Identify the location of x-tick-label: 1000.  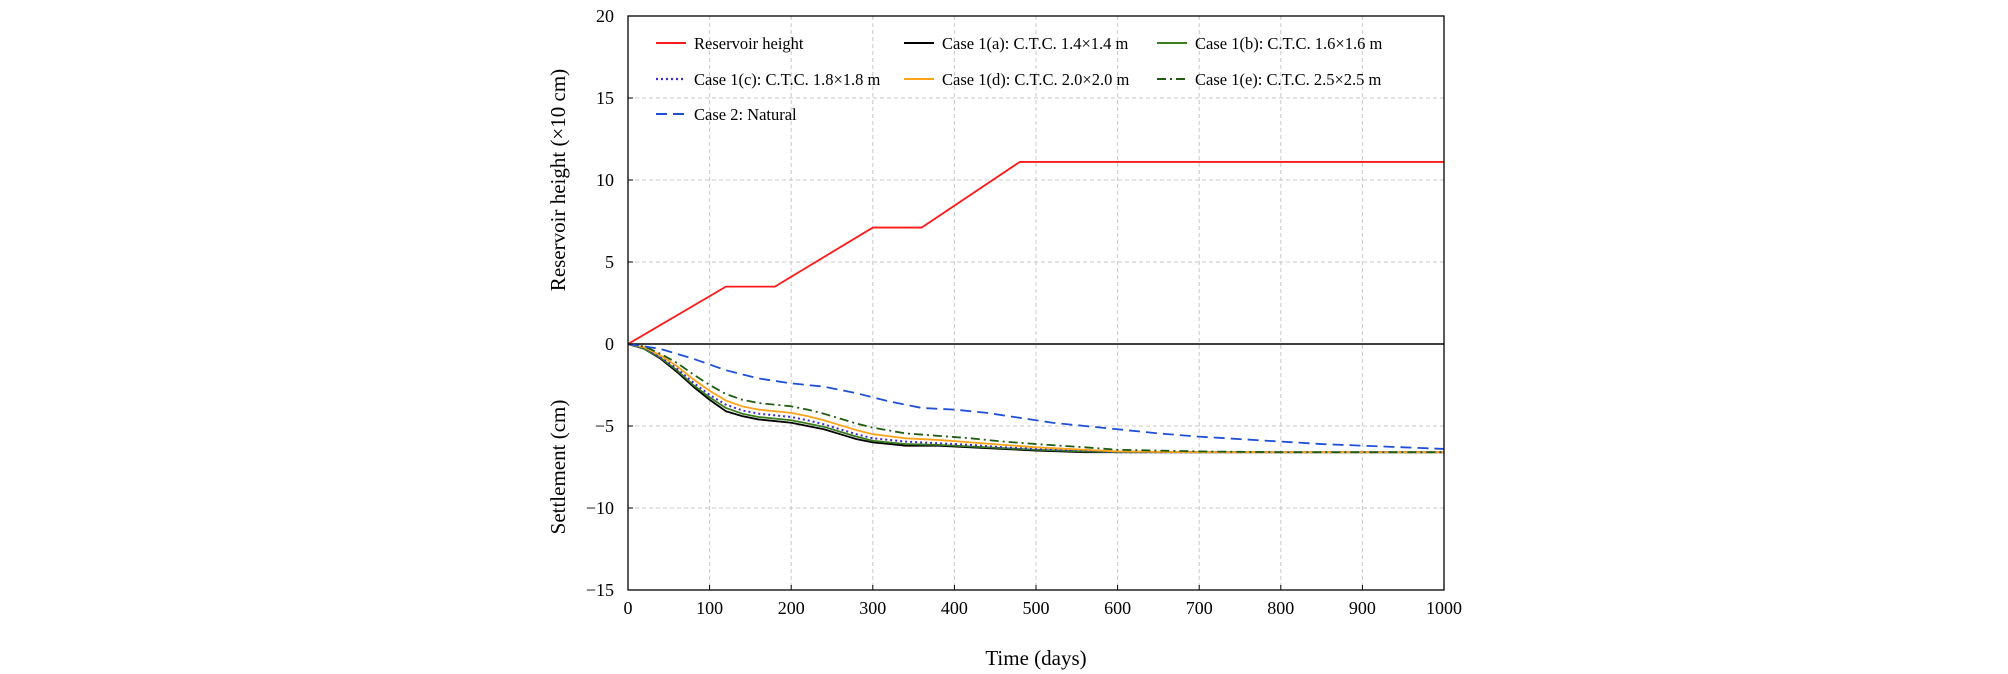
(1444, 608).